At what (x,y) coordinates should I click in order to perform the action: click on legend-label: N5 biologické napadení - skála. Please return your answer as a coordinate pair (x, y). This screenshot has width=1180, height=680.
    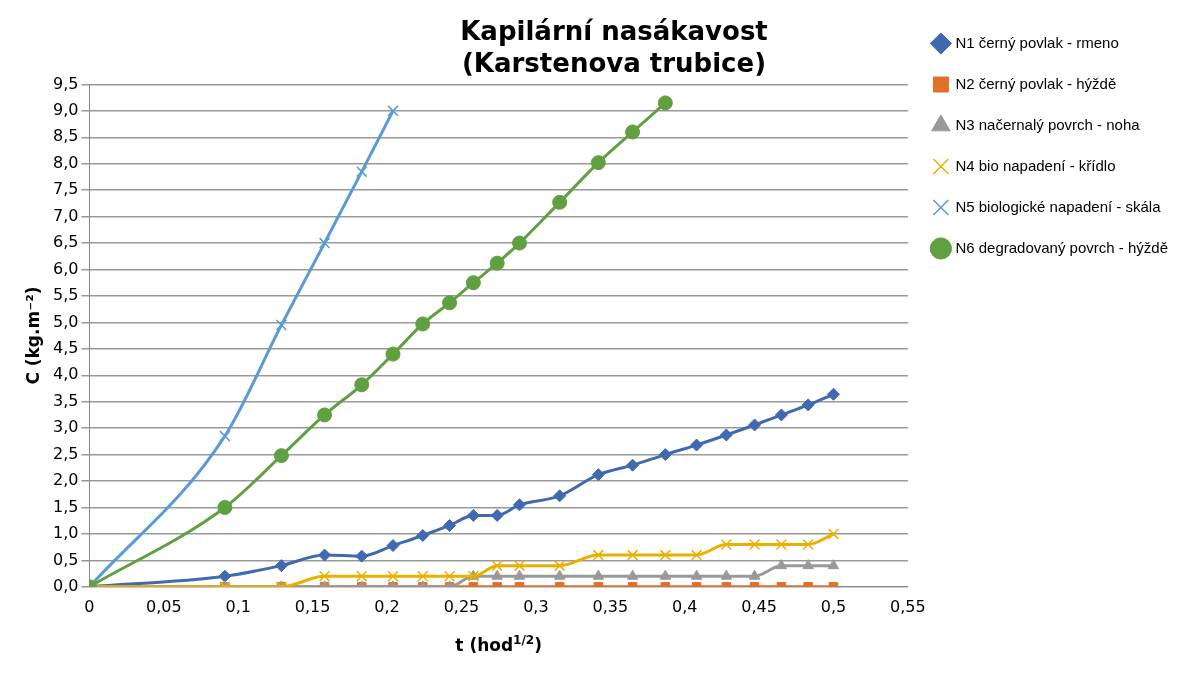
    Looking at the image, I should click on (1058, 206).